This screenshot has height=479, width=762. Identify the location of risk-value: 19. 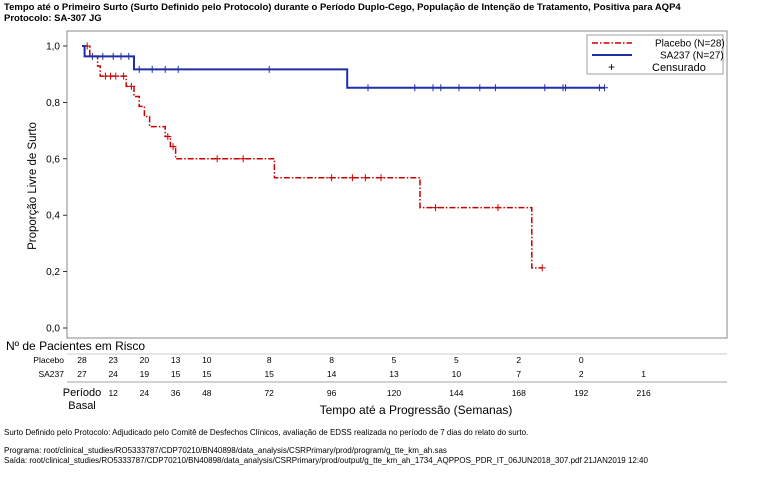
(145, 374).